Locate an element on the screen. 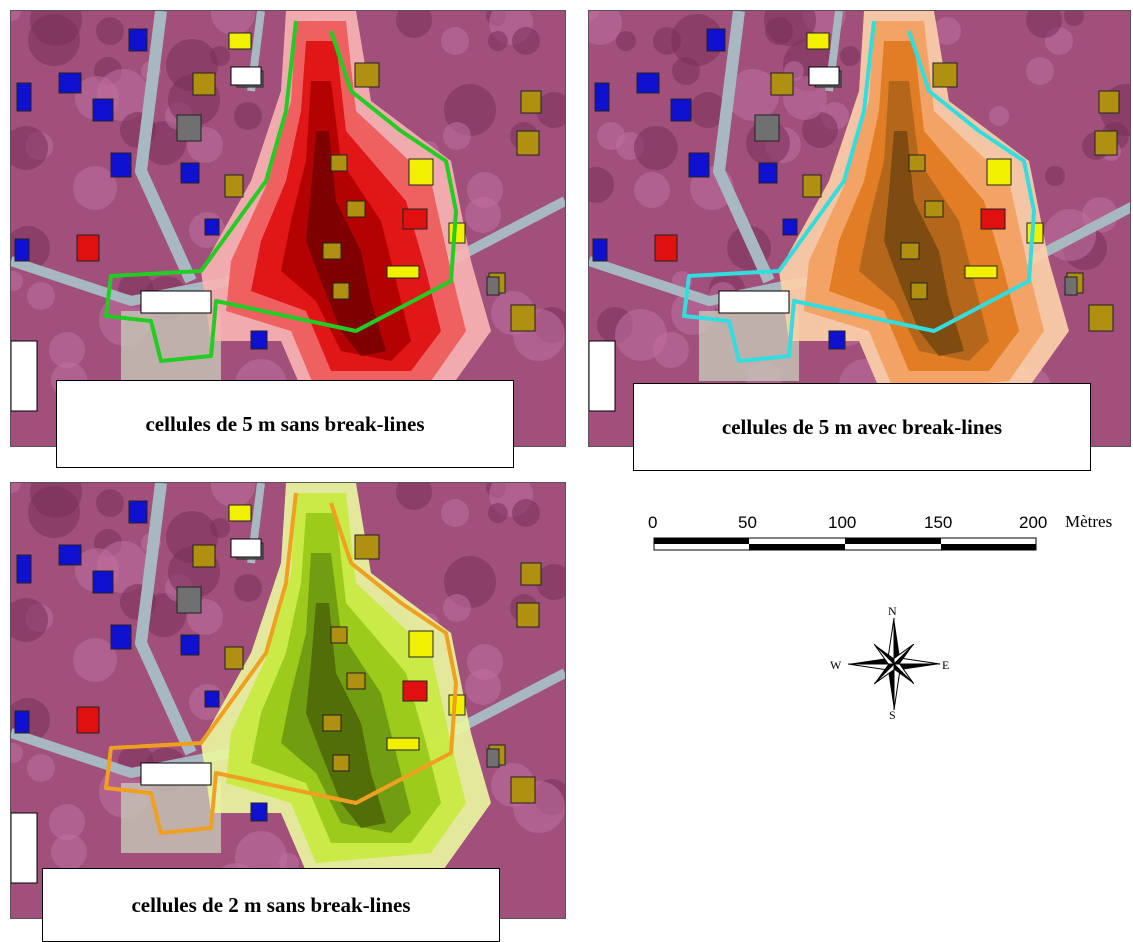 The image size is (1133, 942). compass-n: N is located at coordinates (892, 611).